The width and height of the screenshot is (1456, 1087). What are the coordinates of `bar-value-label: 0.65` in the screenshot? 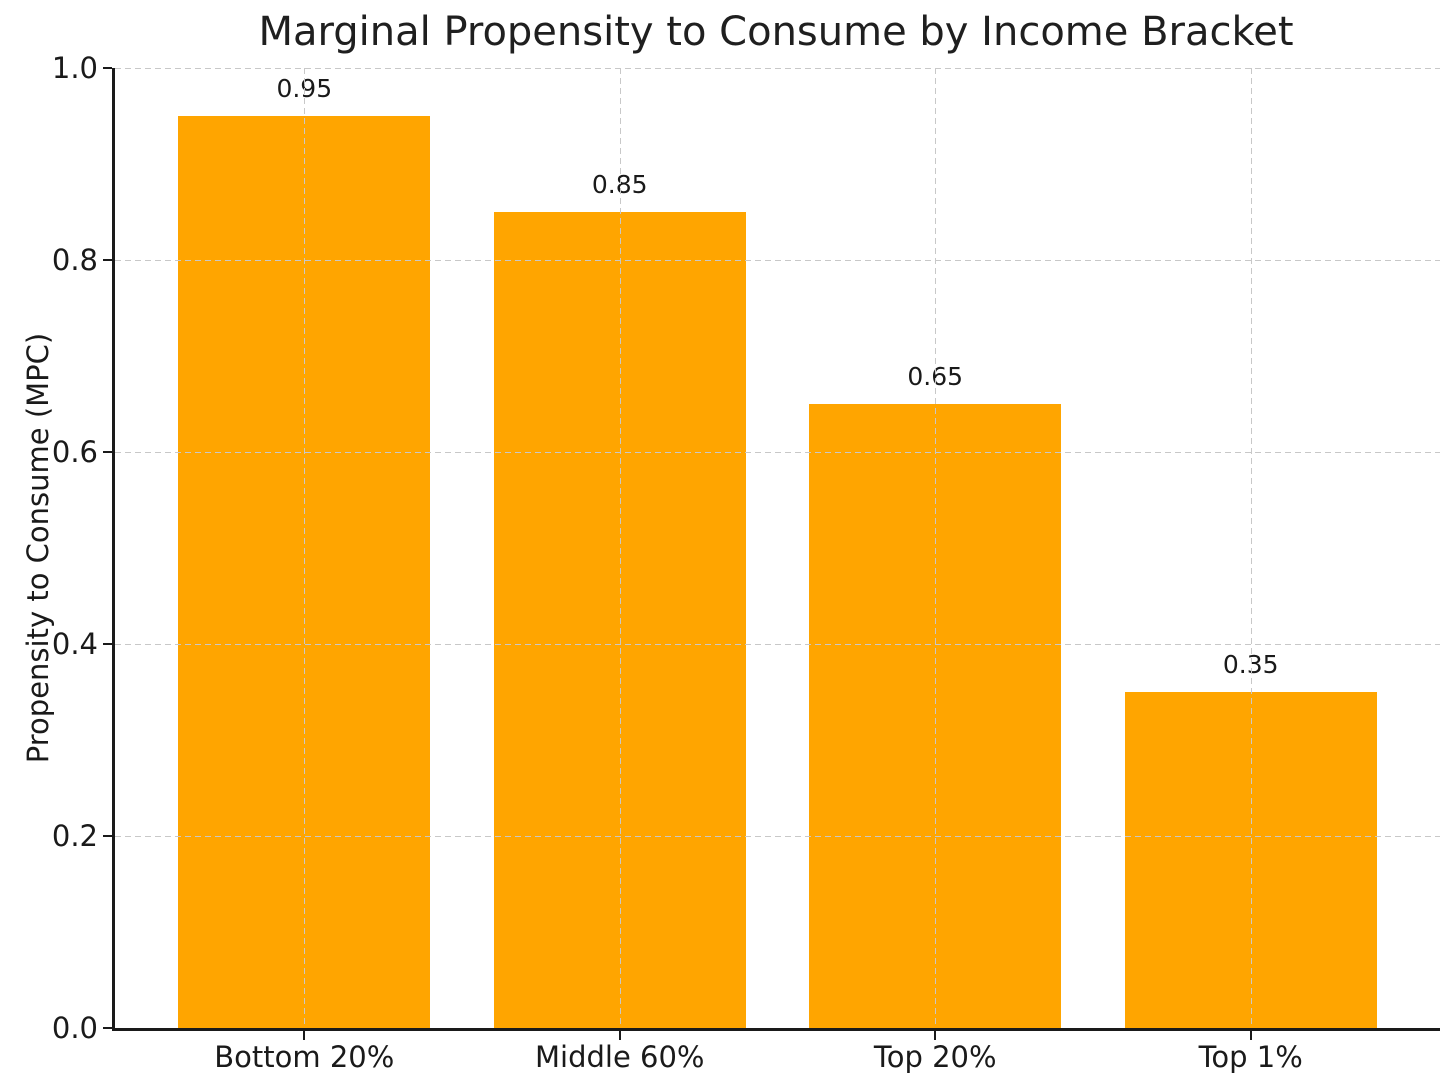 It's located at (935, 376).